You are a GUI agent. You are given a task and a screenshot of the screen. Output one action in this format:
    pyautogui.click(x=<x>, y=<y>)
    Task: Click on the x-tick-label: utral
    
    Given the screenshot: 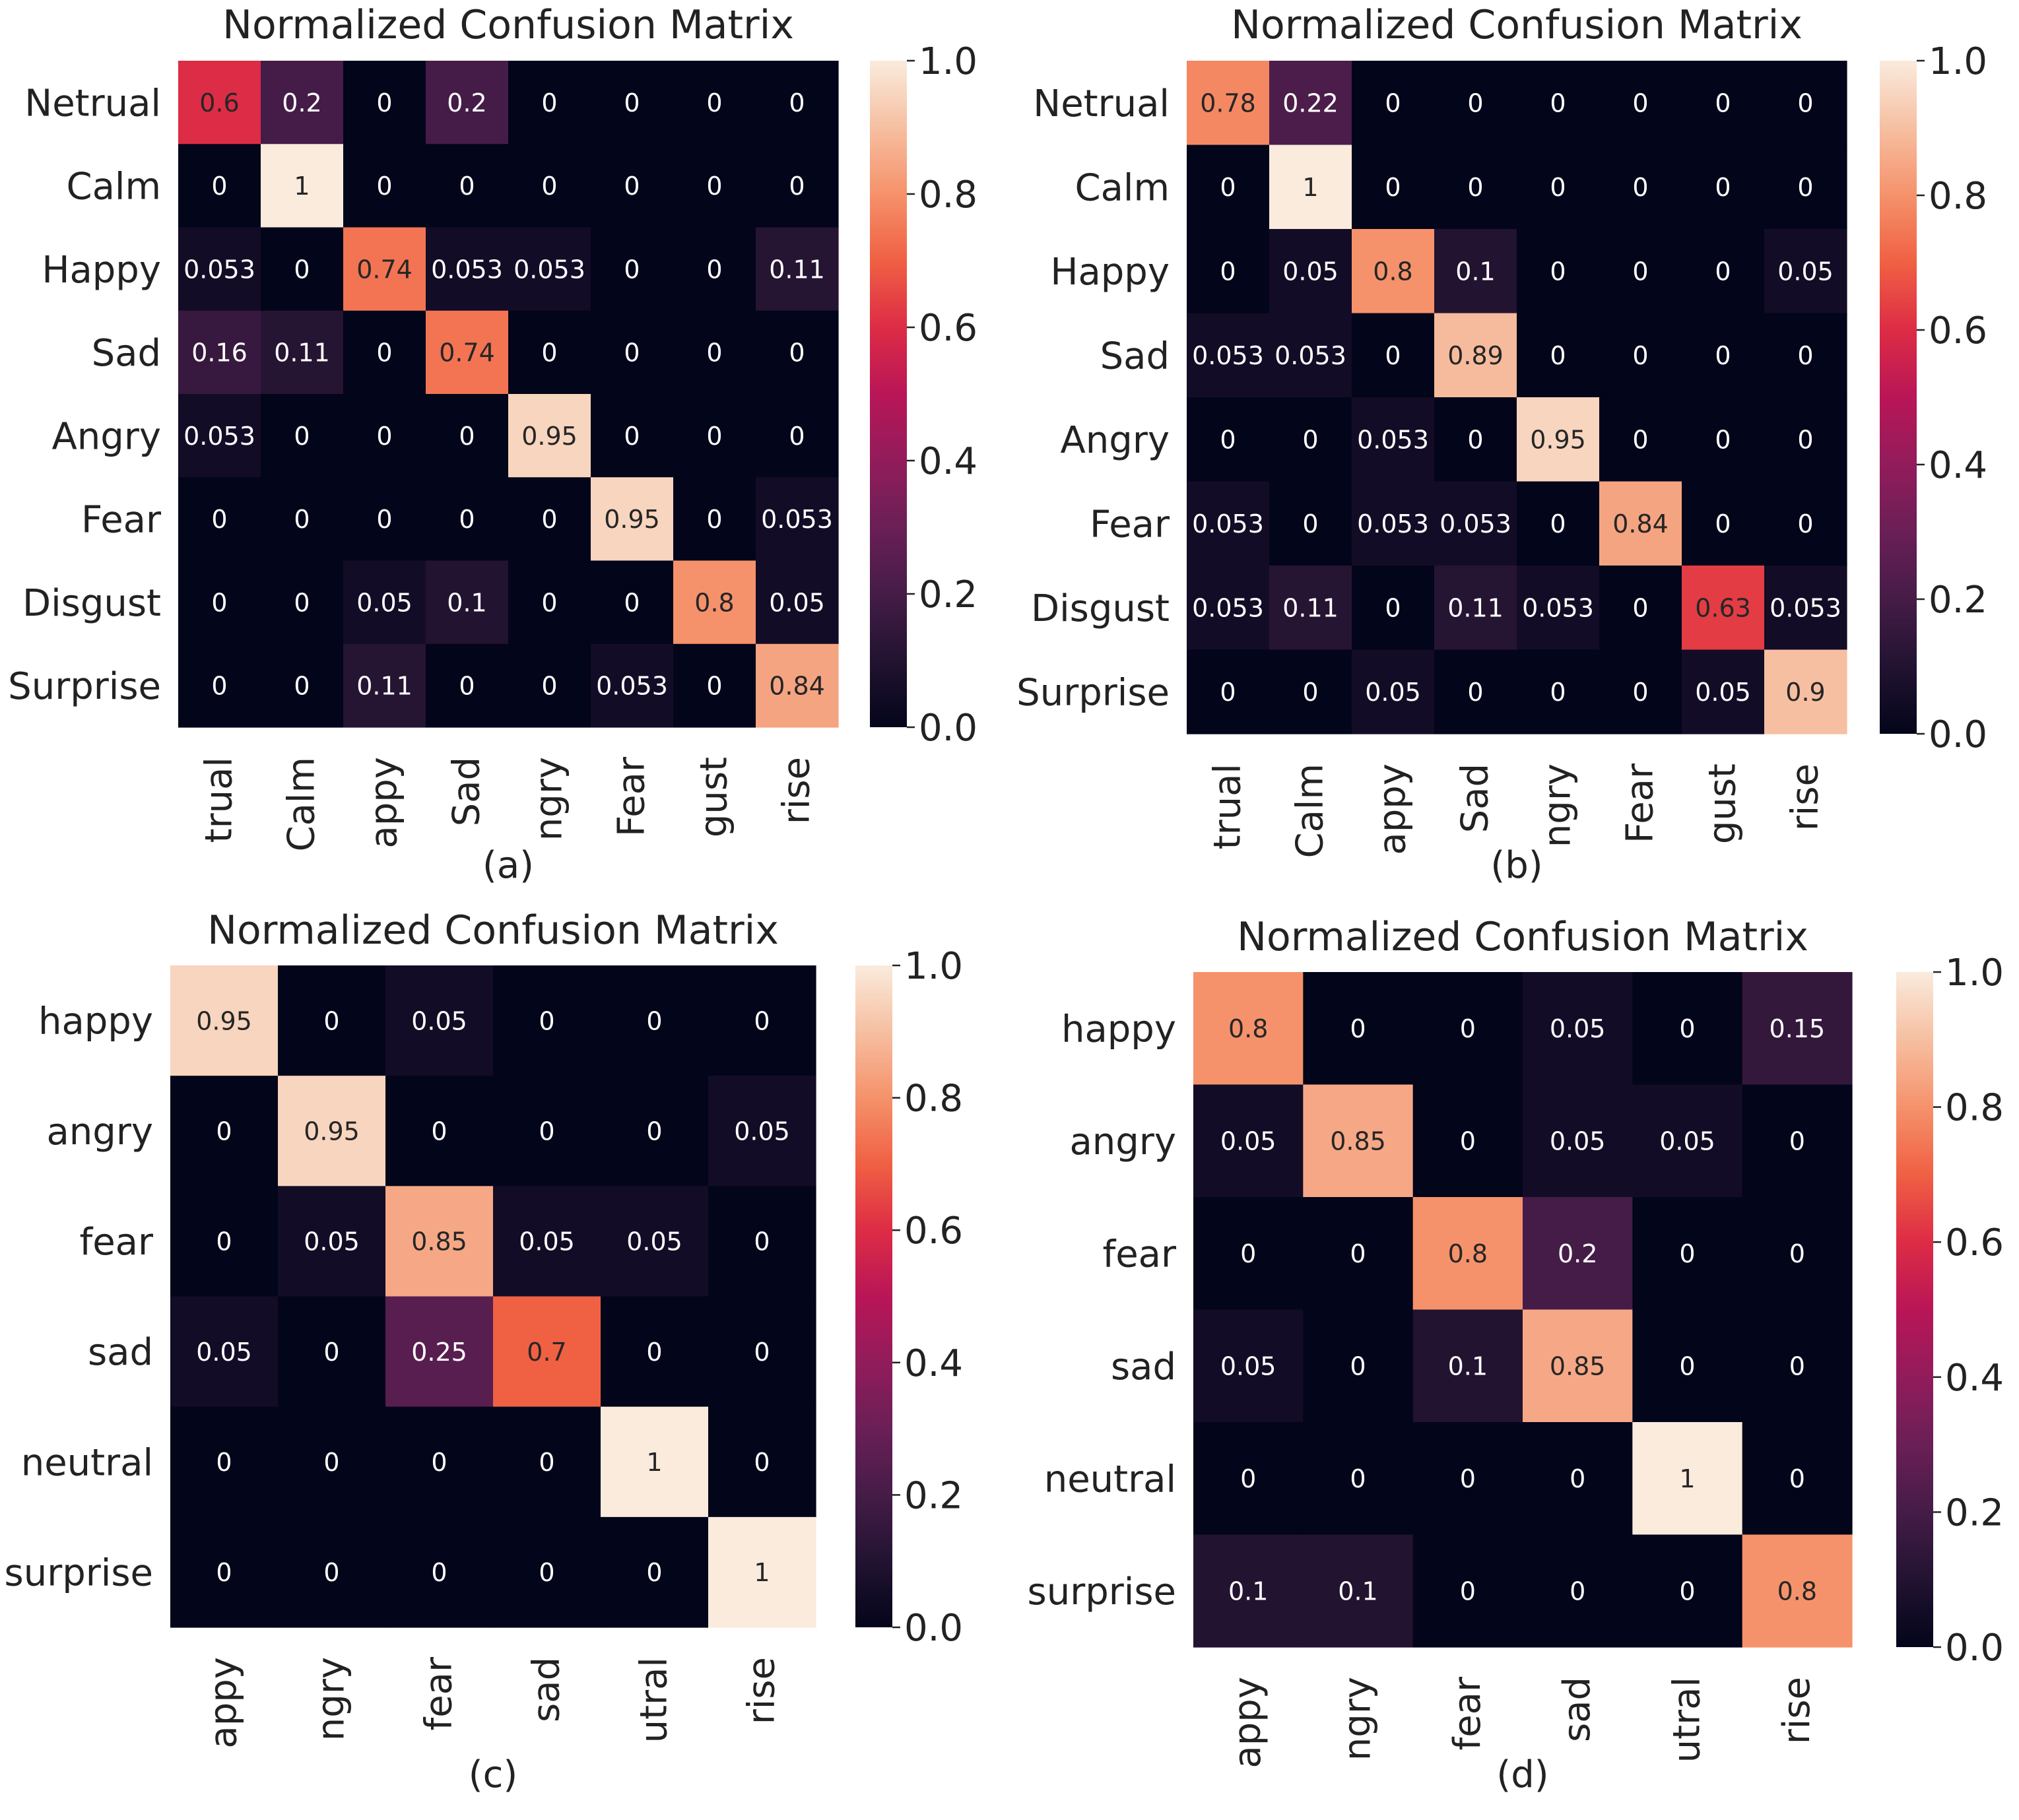 What is the action you would take?
    pyautogui.click(x=654, y=1700)
    